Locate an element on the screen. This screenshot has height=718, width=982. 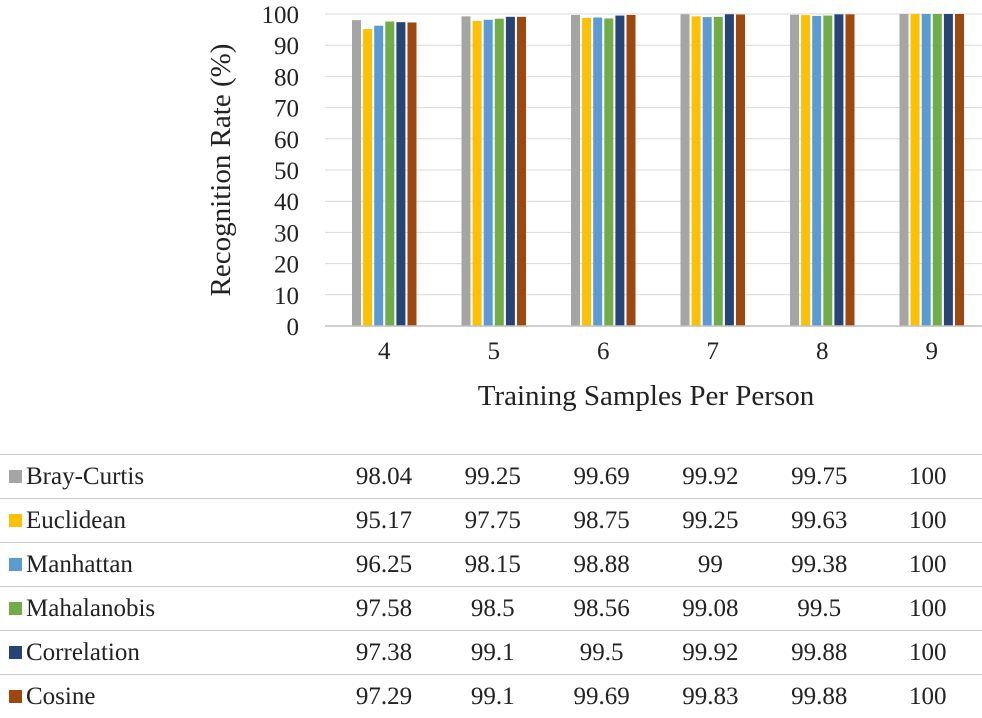
legend-label: Bray-Curtis is located at coordinates (85, 476).